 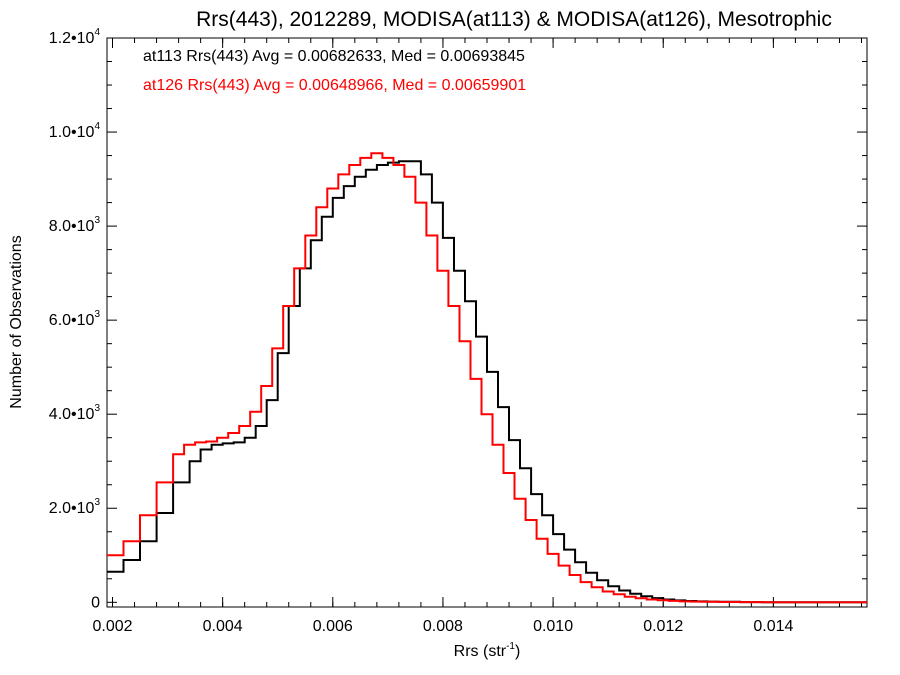 I want to click on y-tick-label-4: 8.0•103, so click(x=75, y=225).